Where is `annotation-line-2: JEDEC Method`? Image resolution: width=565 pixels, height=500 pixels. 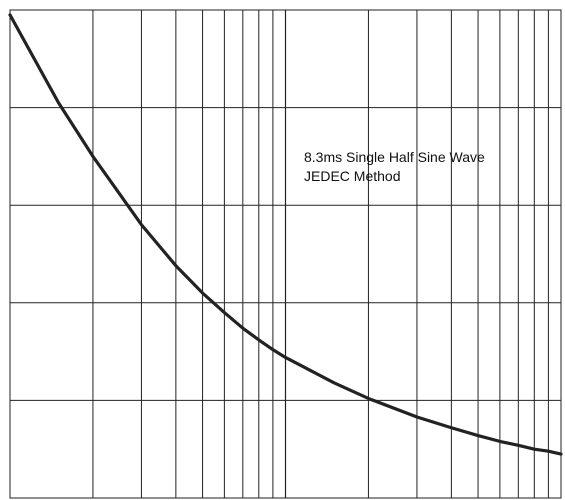
annotation-line-2: JEDEC Method is located at coordinates (352, 176).